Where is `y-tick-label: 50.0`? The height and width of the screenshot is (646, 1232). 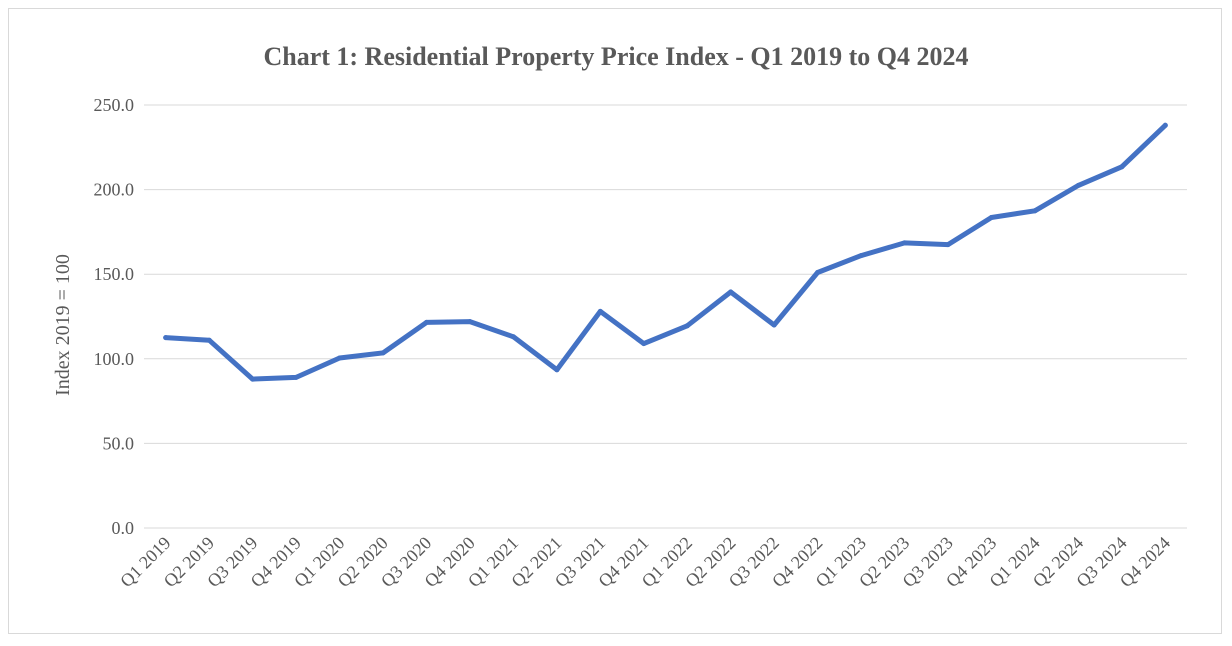 y-tick-label: 50.0 is located at coordinates (119, 443).